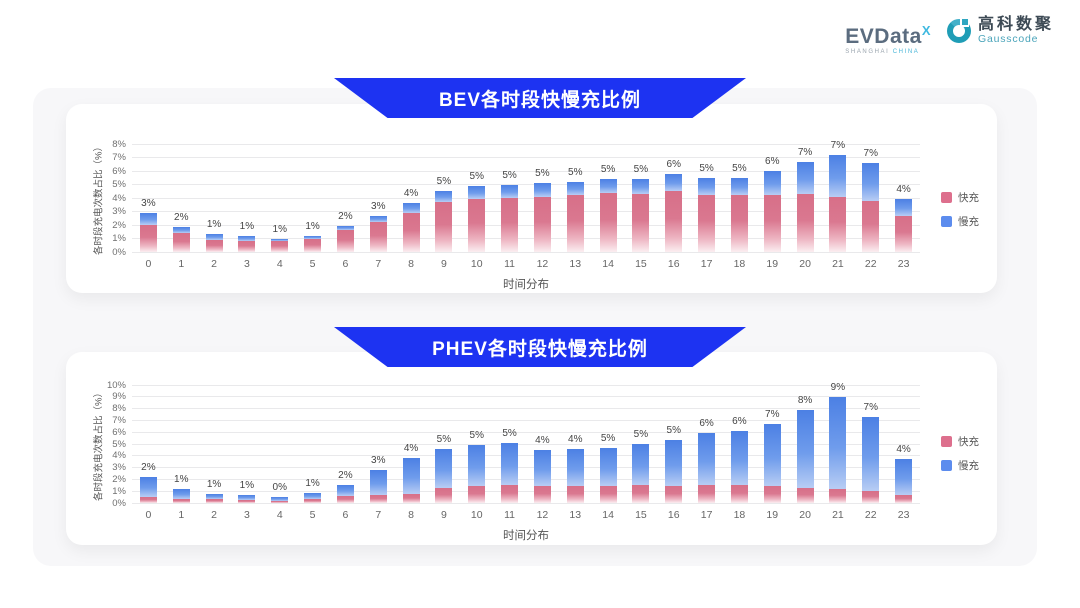 This screenshot has height=608, width=1080. I want to click on x-axis-tick-label: 2, so click(214, 515).